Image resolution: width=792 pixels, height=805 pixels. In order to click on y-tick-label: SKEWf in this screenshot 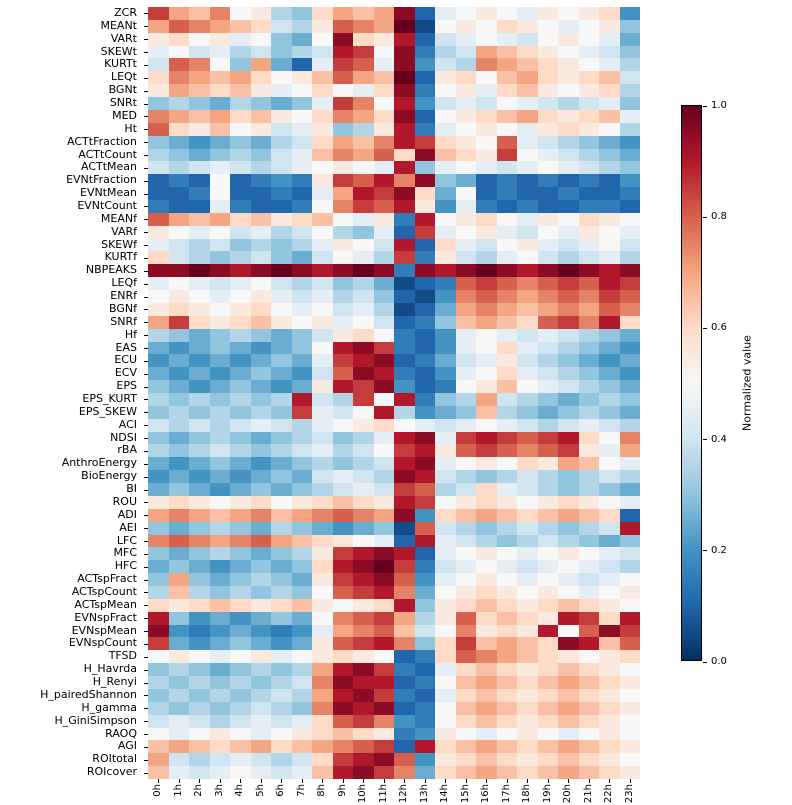, I will do `click(119, 244)`.